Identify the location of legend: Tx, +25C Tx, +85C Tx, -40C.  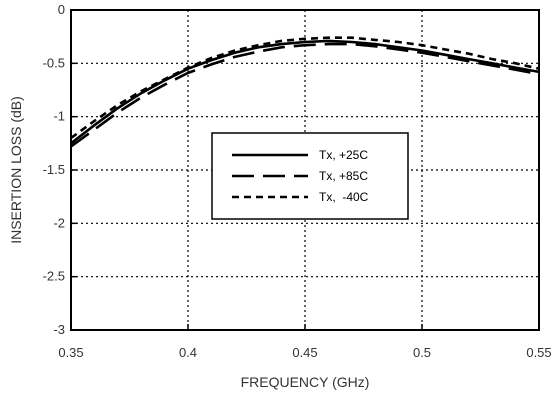
(310, 176).